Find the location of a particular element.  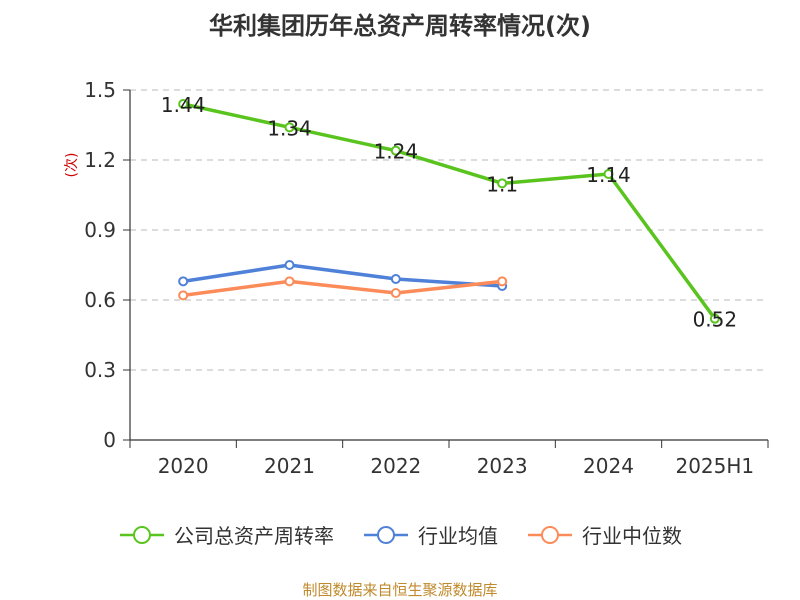

legend-item: 公司总资产周转率 is located at coordinates (226, 534).